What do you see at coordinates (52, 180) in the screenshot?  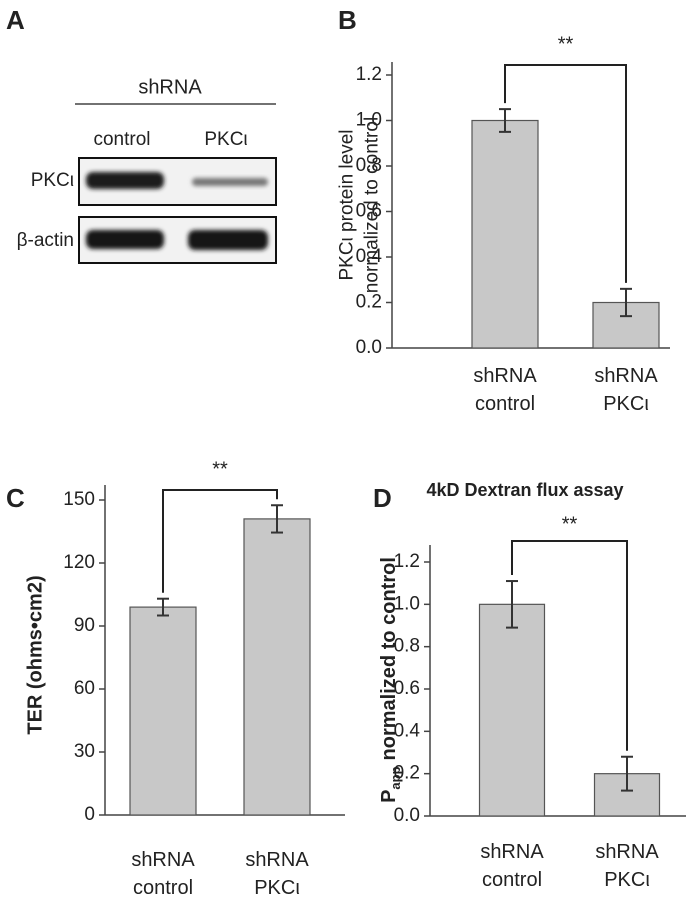 I see `row-label: PKCι` at bounding box center [52, 180].